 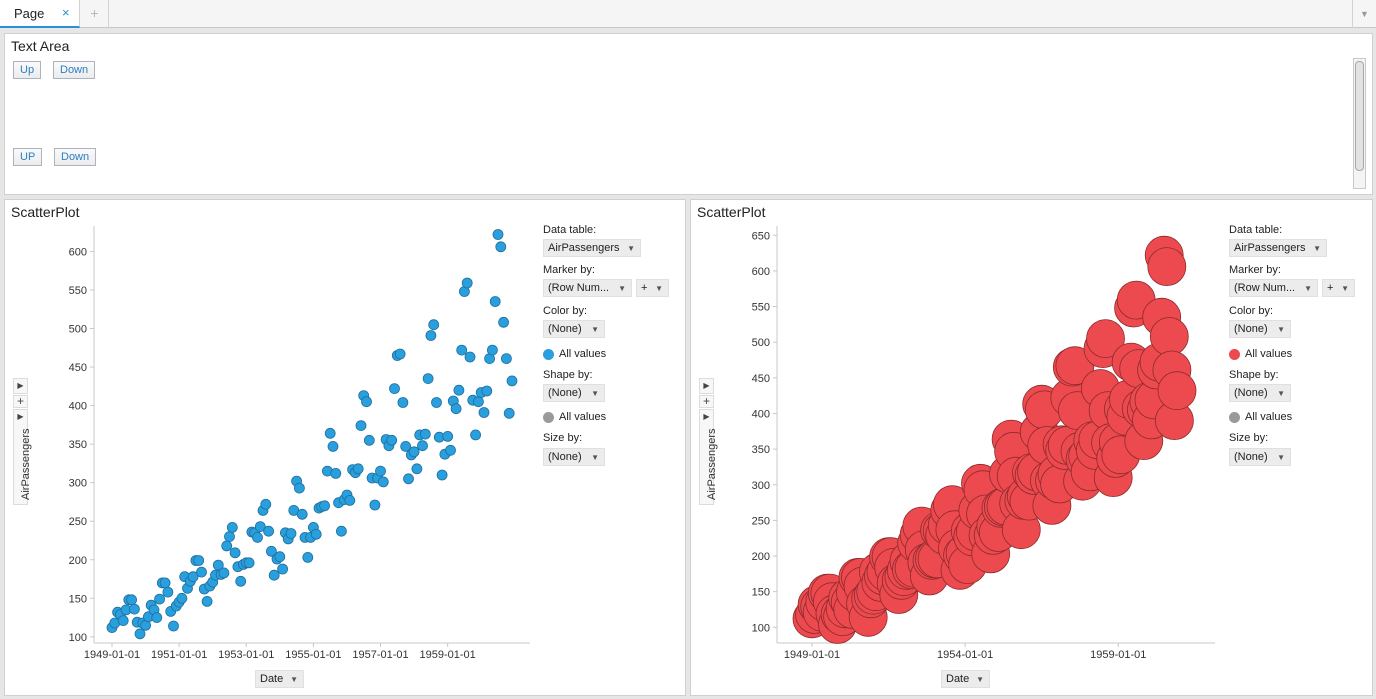 What do you see at coordinates (78, 522) in the screenshot?
I see `y-tick-label: 250` at bounding box center [78, 522].